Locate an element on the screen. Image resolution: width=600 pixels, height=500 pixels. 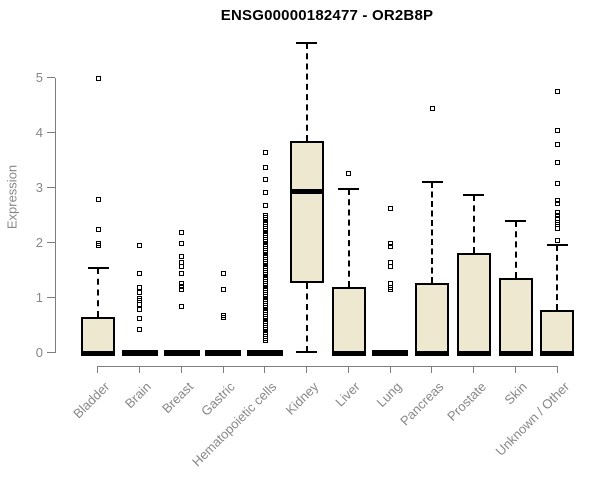
x-tick-label: Kidney is located at coordinates (302, 398).